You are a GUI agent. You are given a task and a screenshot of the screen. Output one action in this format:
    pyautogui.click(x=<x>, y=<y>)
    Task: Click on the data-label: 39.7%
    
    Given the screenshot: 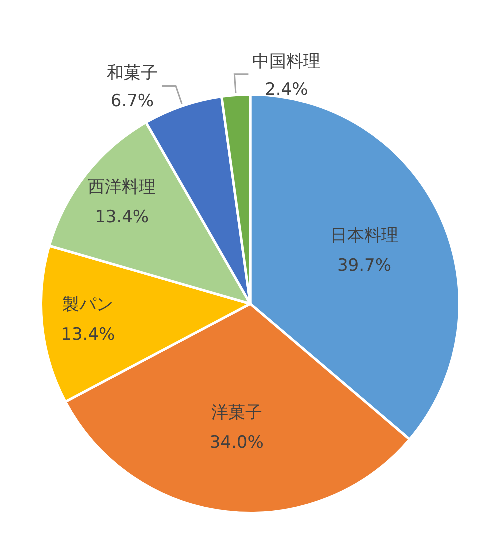 What is the action you would take?
    pyautogui.click(x=364, y=266)
    